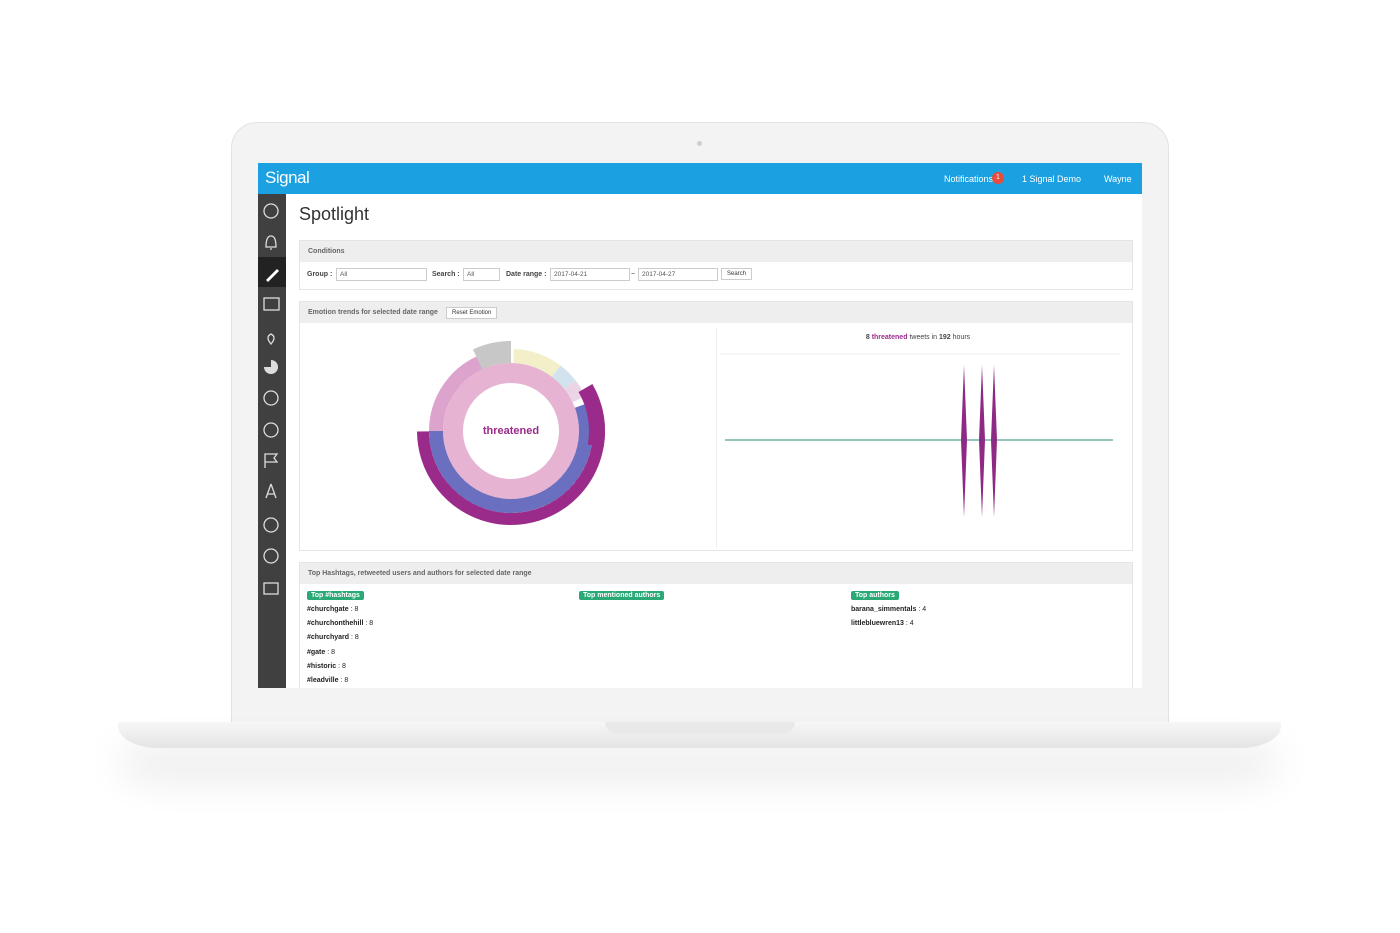 The image size is (1400, 933). I want to click on list-item: #historic8, so click(326, 666).